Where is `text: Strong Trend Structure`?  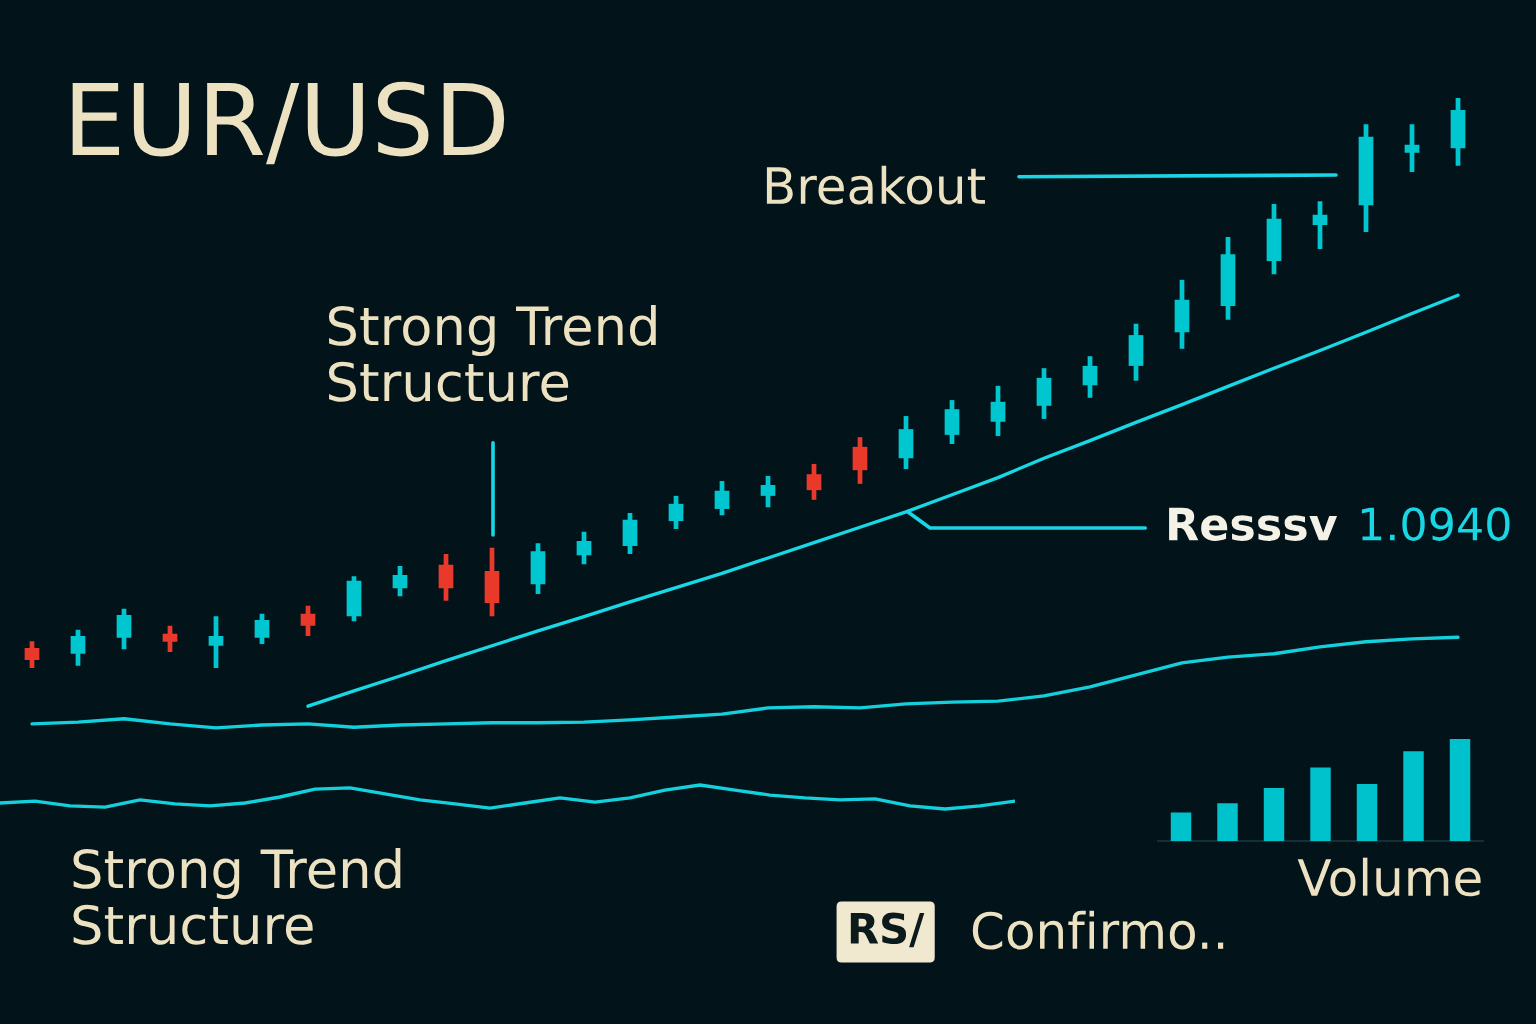 text: Strong Trend Structure is located at coordinates (237, 896).